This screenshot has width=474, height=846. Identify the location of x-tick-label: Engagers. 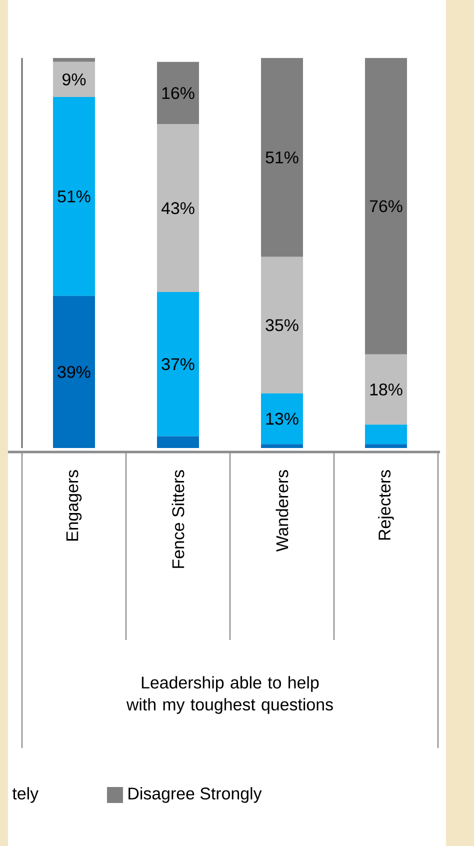
(74, 505).